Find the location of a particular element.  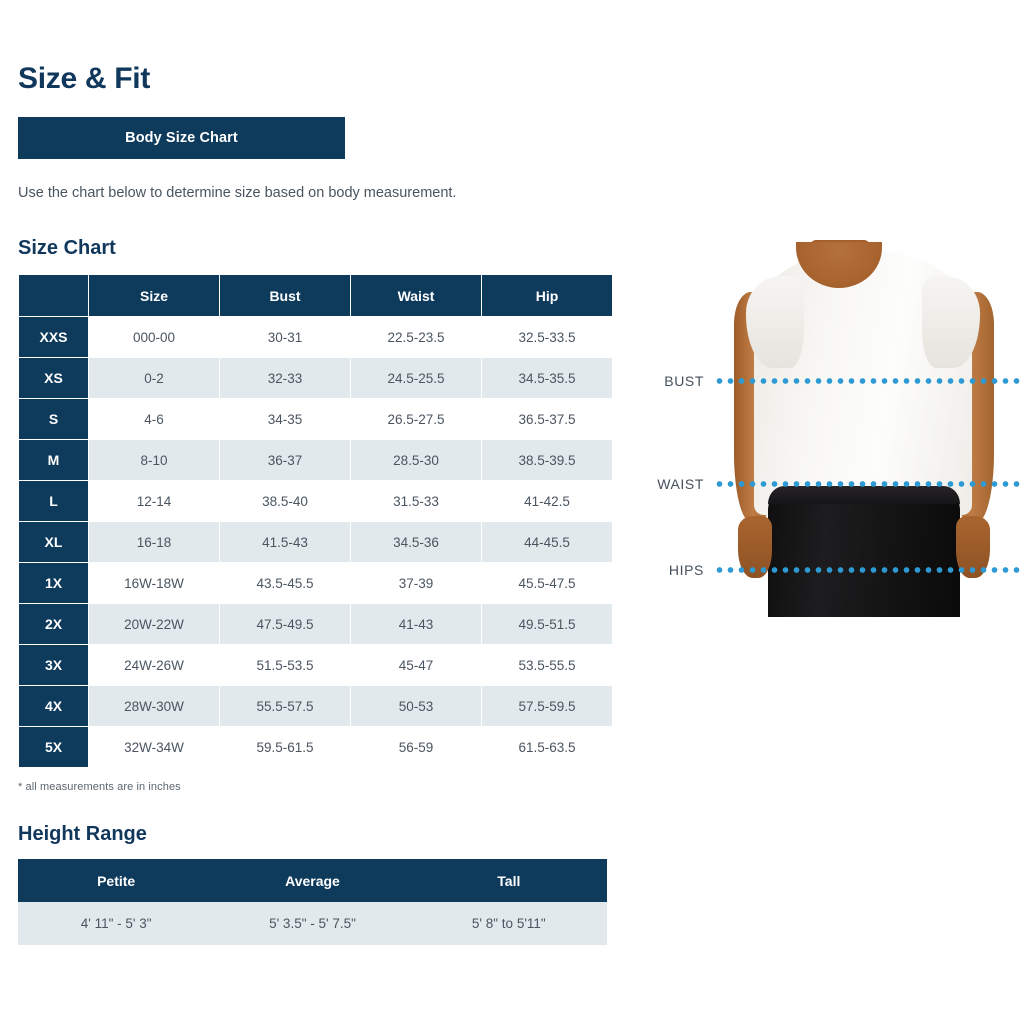

row-label-xxs: XXS is located at coordinates (53, 337).